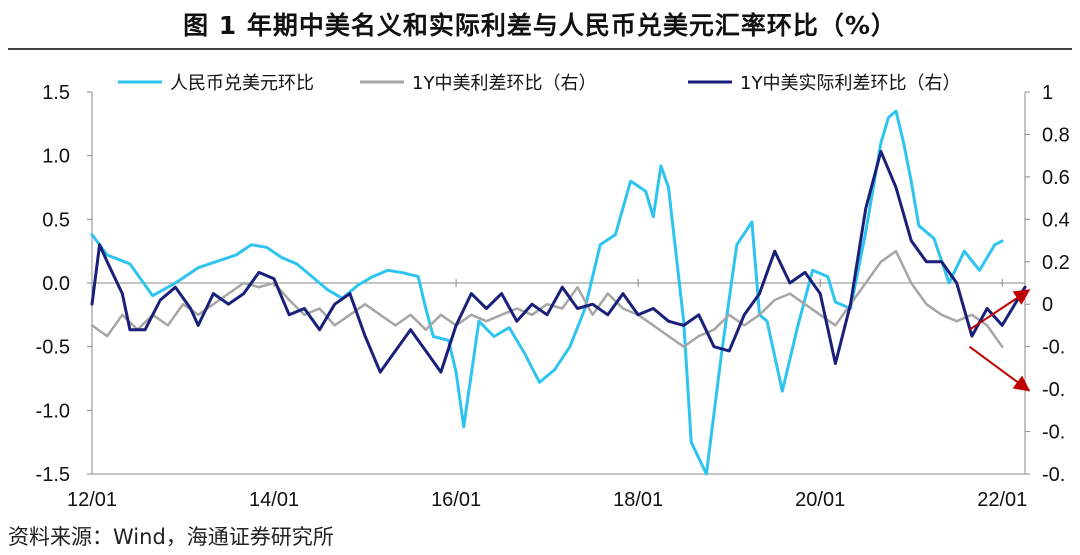 This screenshot has height=555, width=1080. I want to click on right-tick-label: 1, so click(1047, 93).